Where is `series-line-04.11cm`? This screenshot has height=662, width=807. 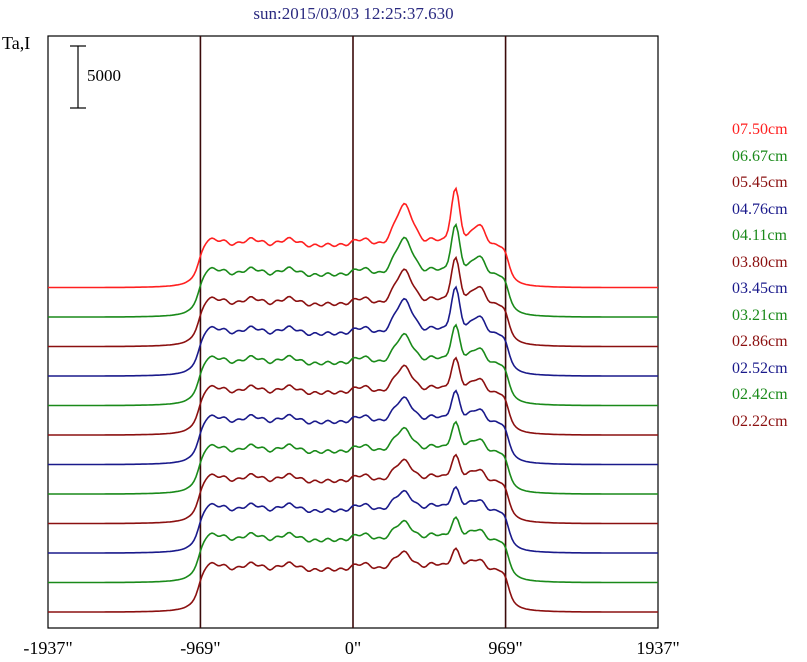 series-line-04.11cm is located at coordinates (353, 365).